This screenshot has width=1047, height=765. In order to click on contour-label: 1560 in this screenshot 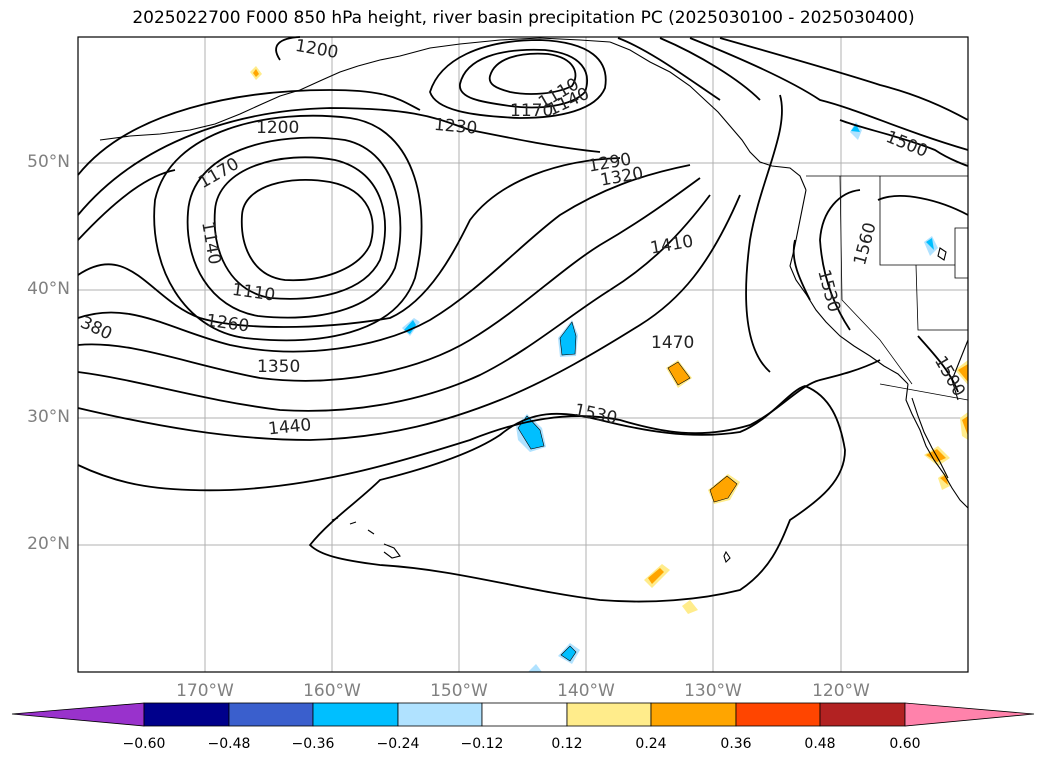, I will do `click(865, 243)`.